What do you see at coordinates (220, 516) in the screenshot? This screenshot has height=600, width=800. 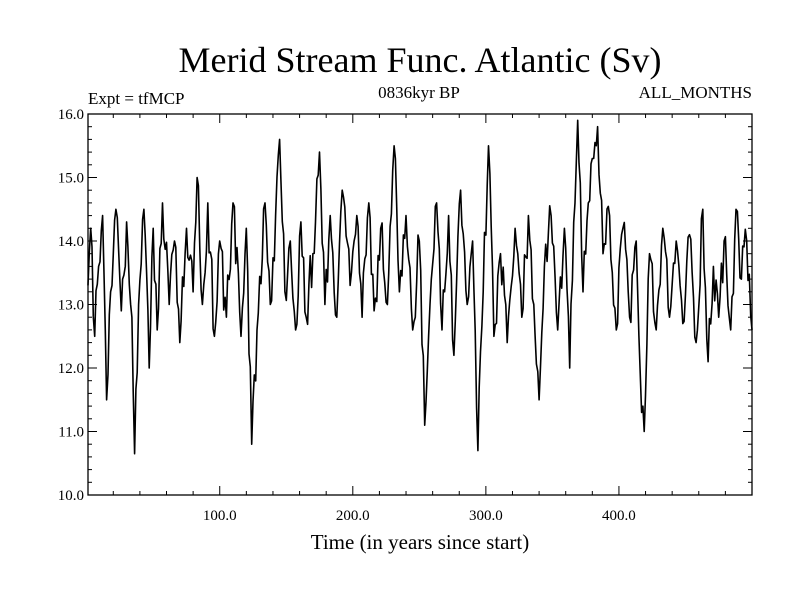 I see `x-tick-label: 100.0` at bounding box center [220, 516].